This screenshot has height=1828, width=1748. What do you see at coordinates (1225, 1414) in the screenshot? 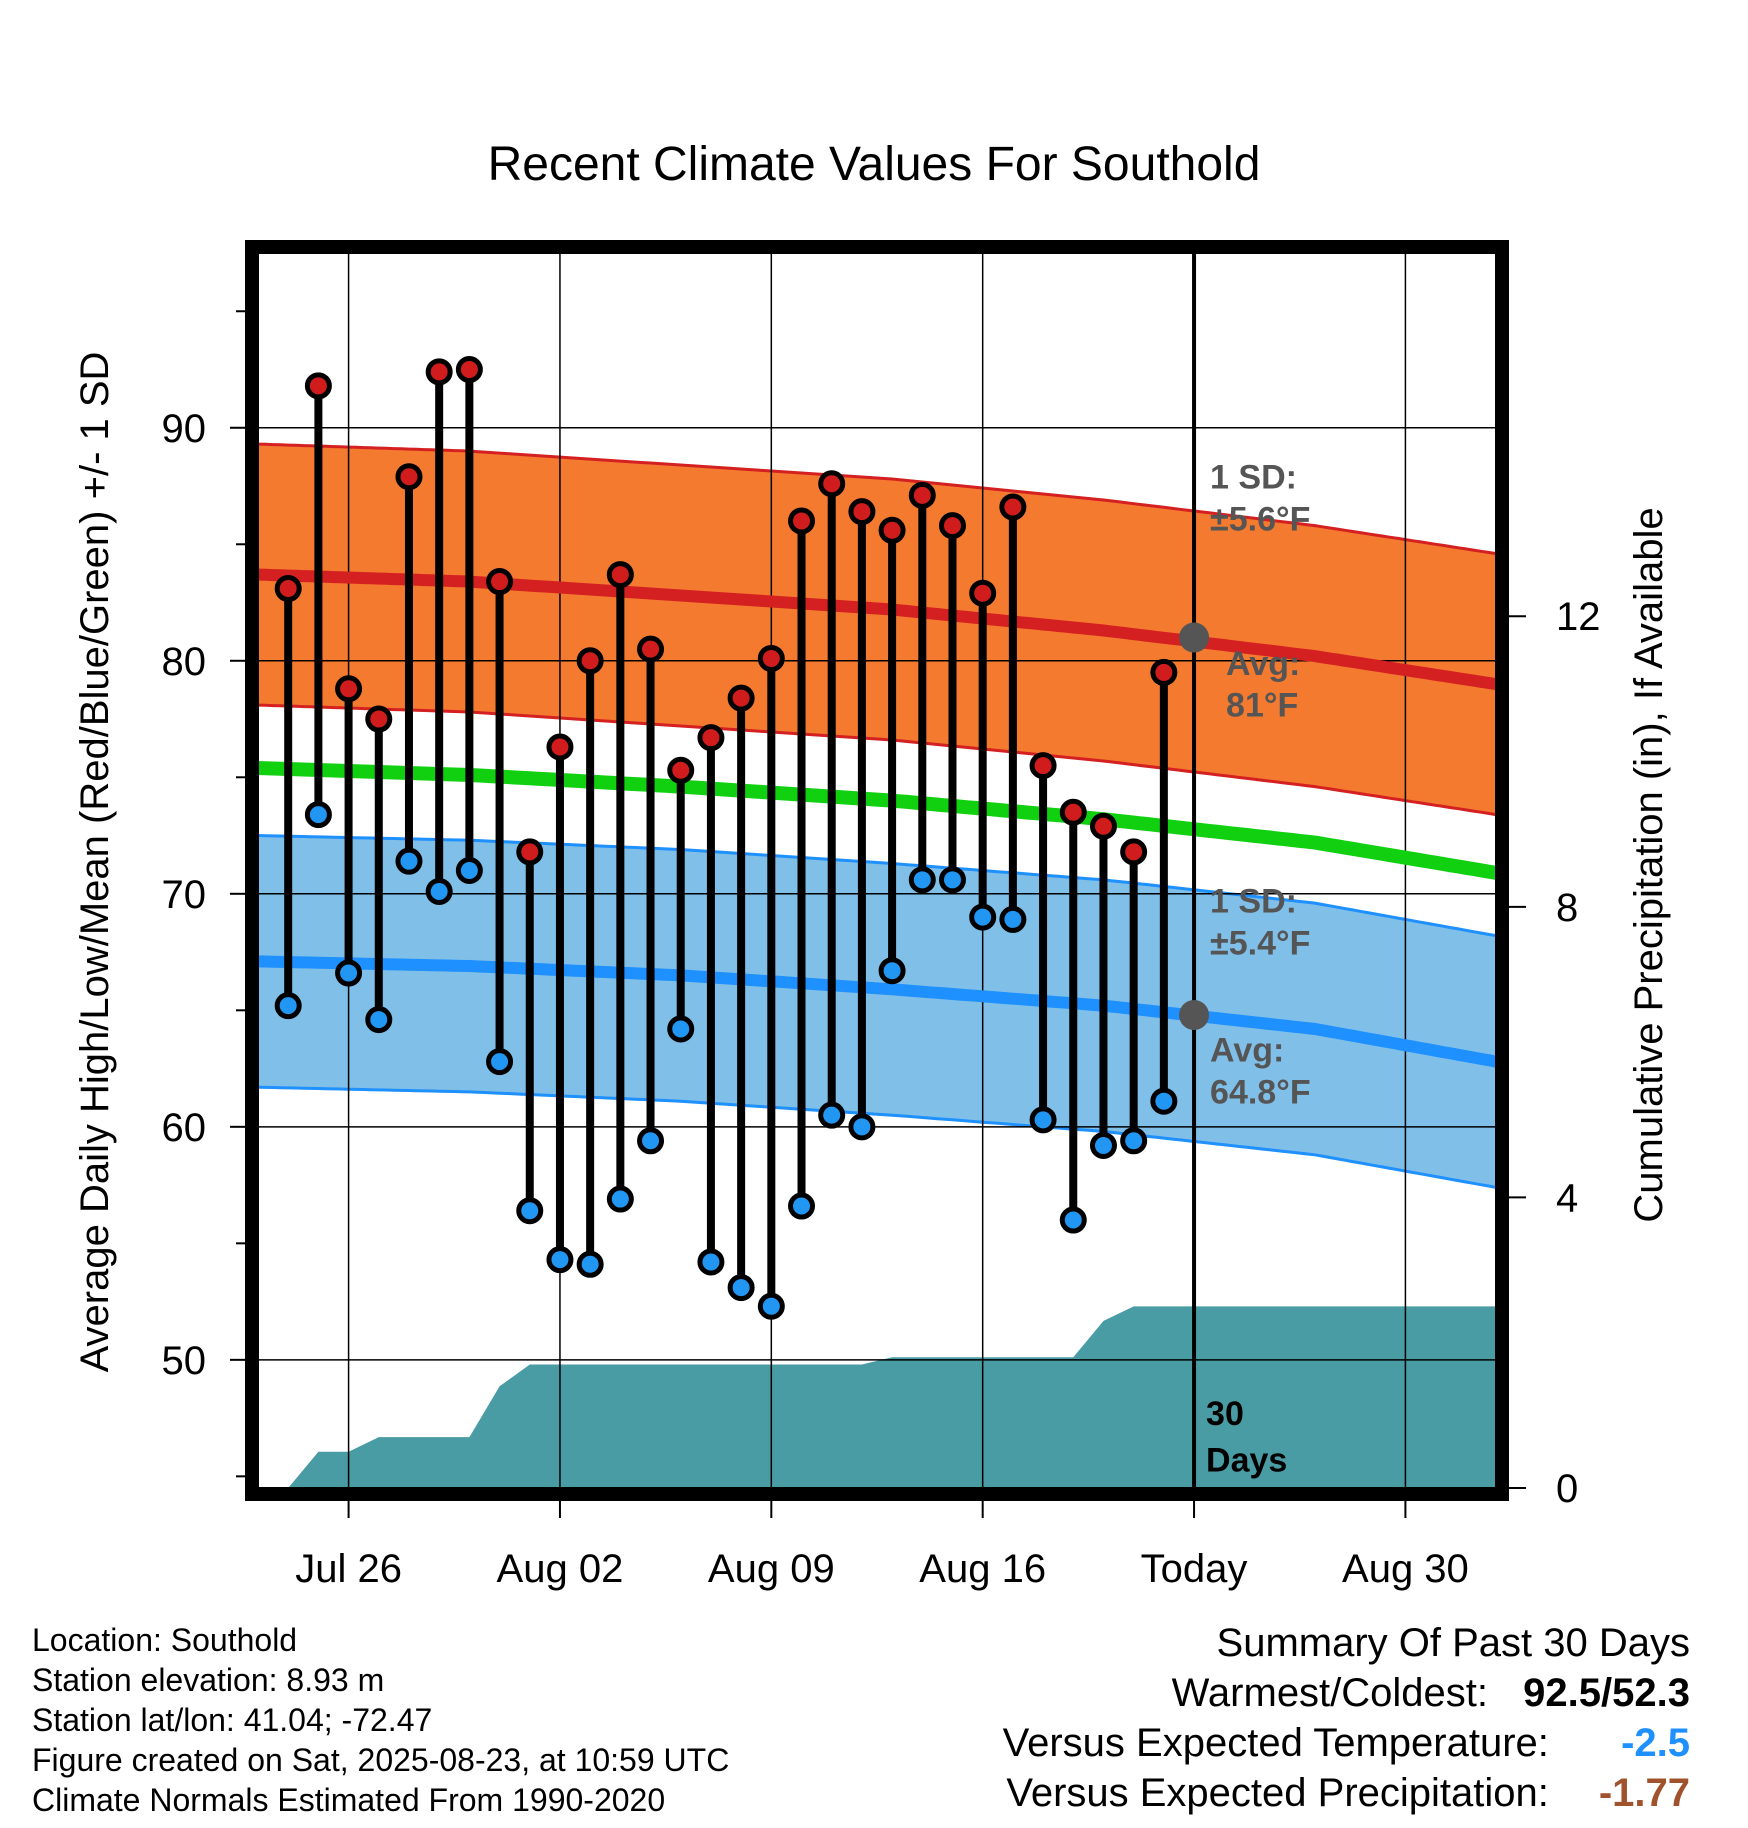
I see `period-count-label: 30` at bounding box center [1225, 1414].